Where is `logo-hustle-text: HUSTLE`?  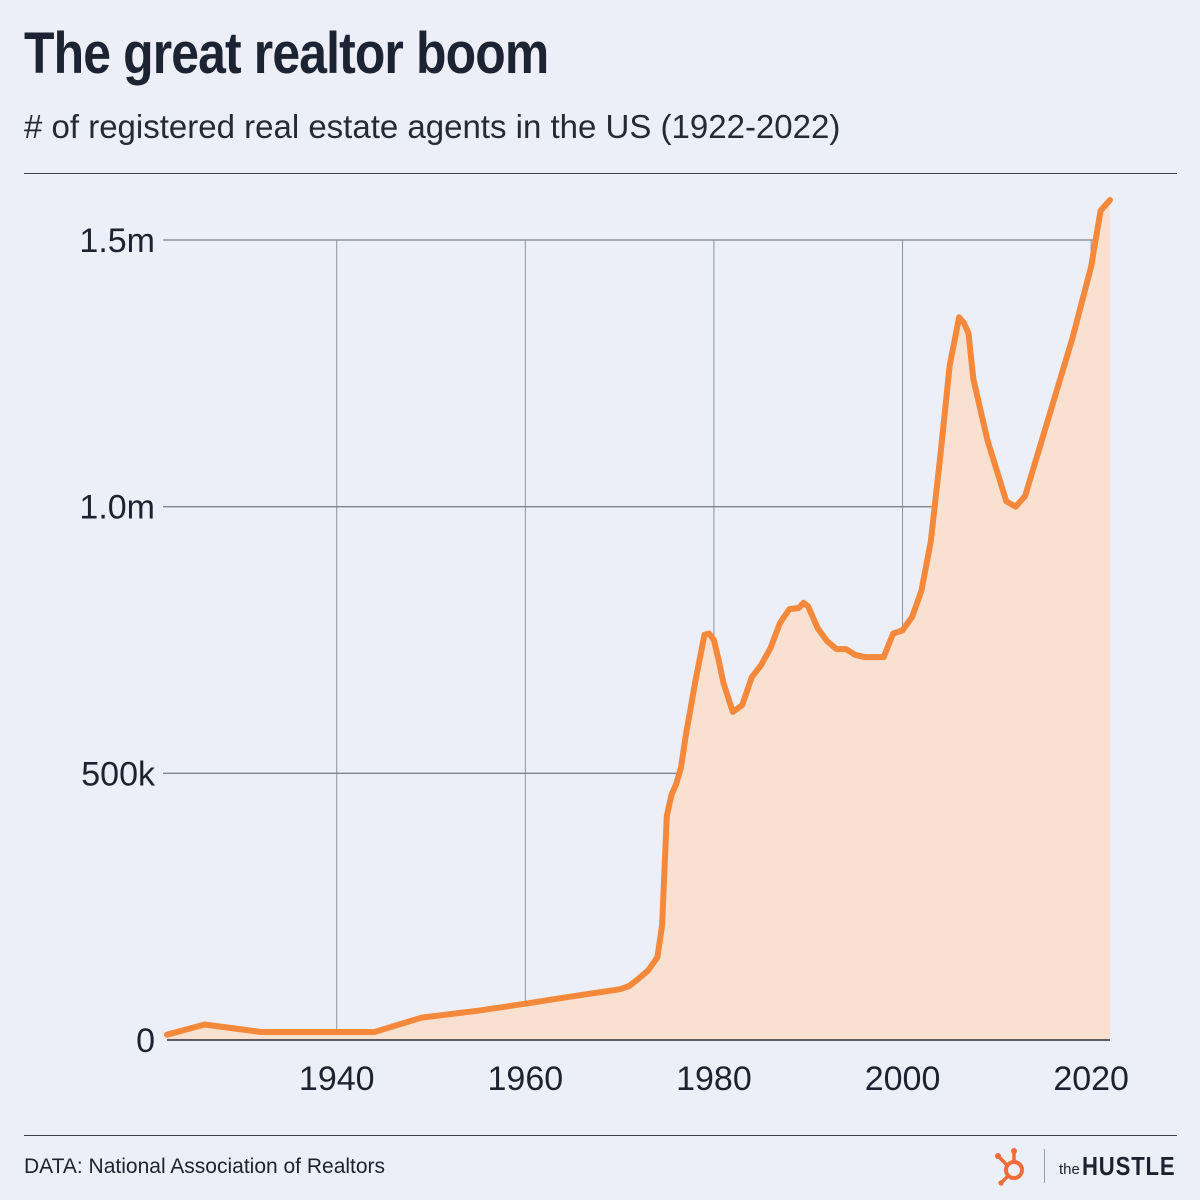
logo-hustle-text: HUSTLE is located at coordinates (1128, 1165).